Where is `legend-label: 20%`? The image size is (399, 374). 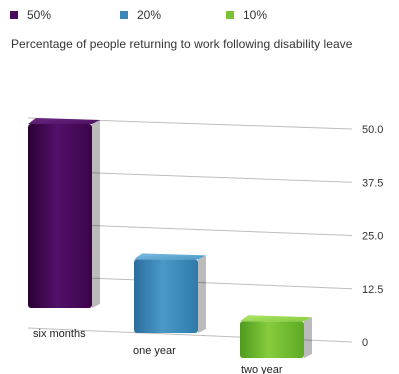
legend-label: 20% is located at coordinates (149, 15).